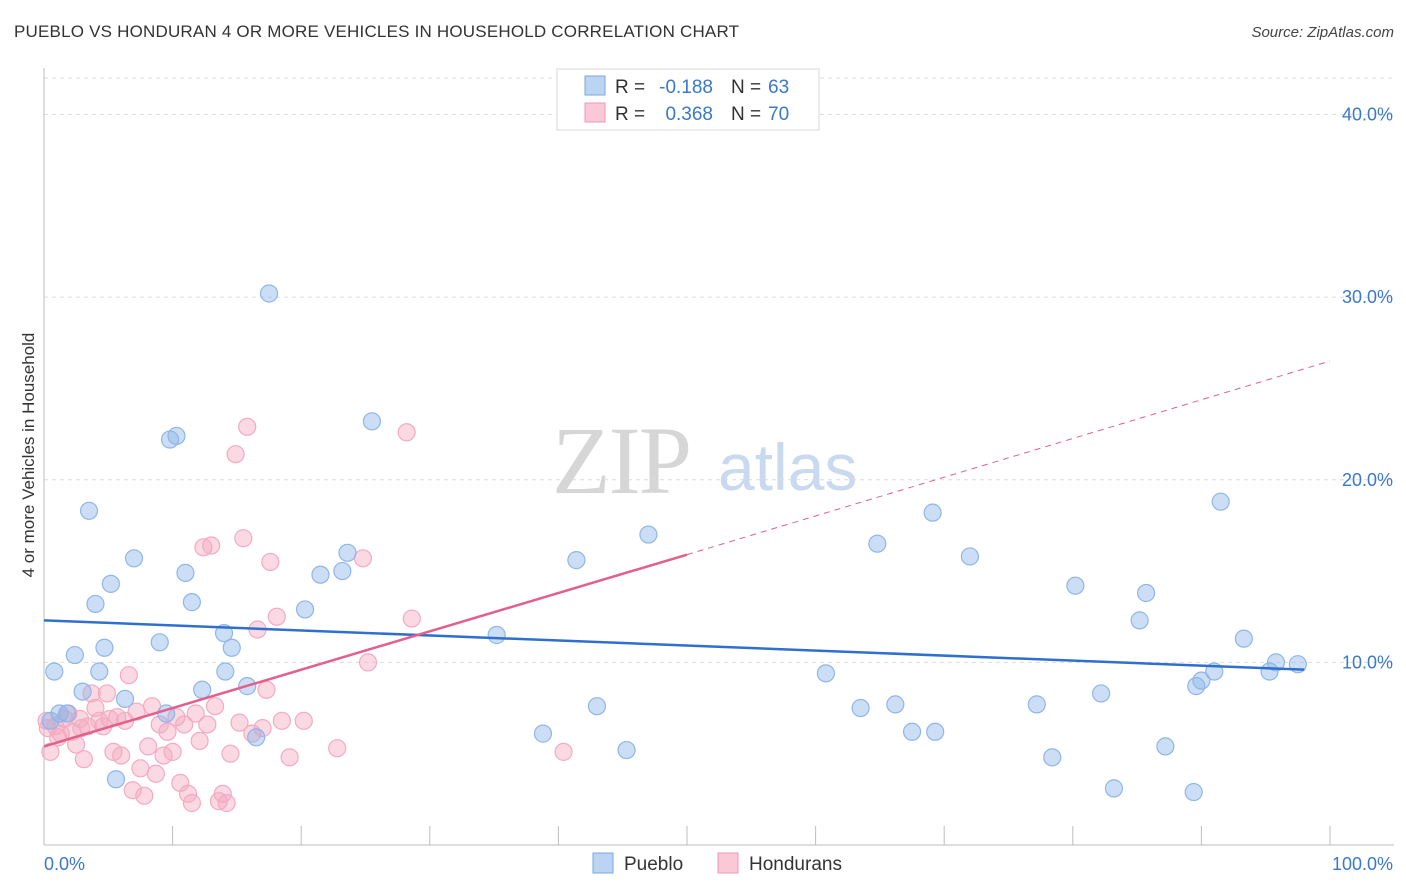 This screenshot has width=1406, height=892. Describe the element at coordinates (717, 863) in the screenshot. I see `series-legend: Pueblo Hondurans` at that location.